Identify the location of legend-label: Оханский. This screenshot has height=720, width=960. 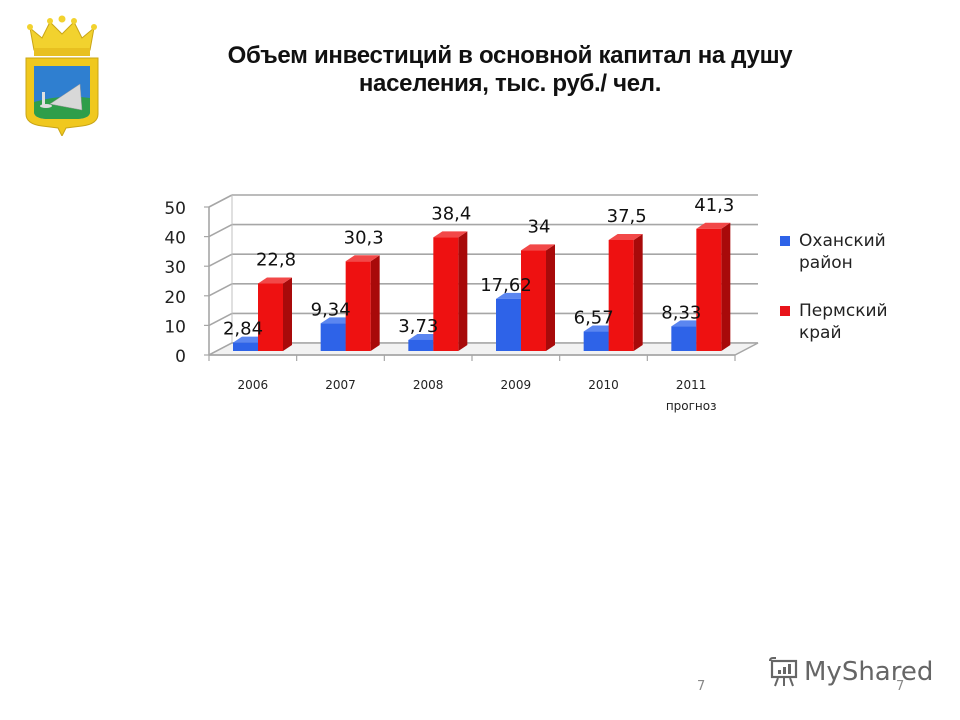
(842, 241).